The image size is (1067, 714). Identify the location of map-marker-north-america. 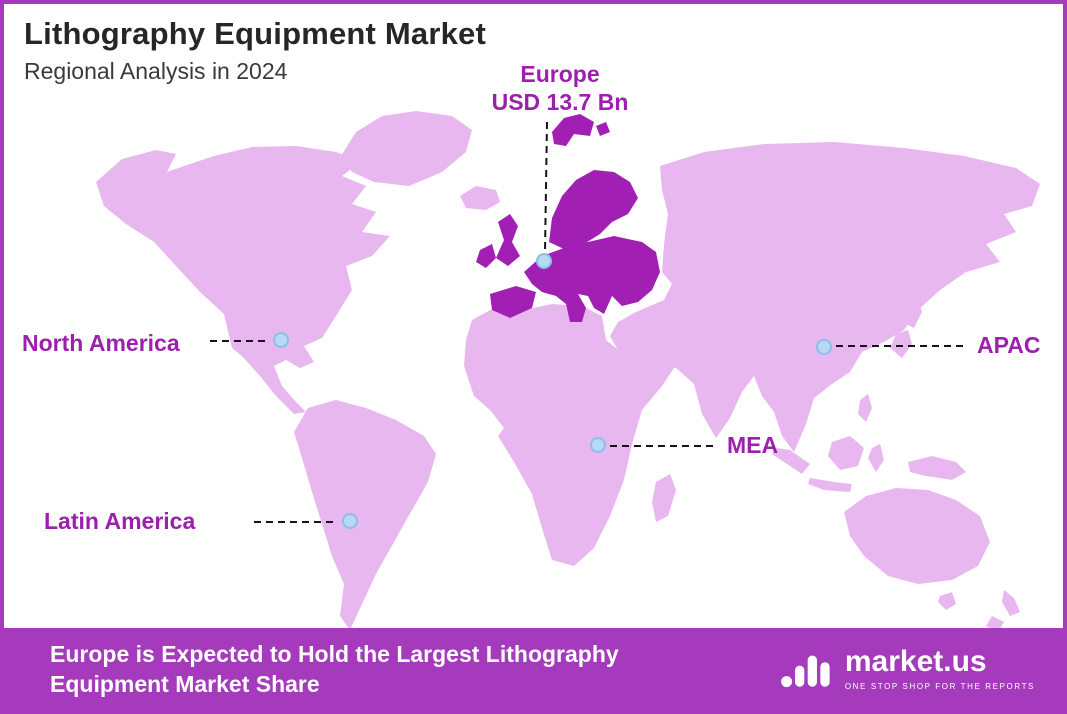
(281, 340).